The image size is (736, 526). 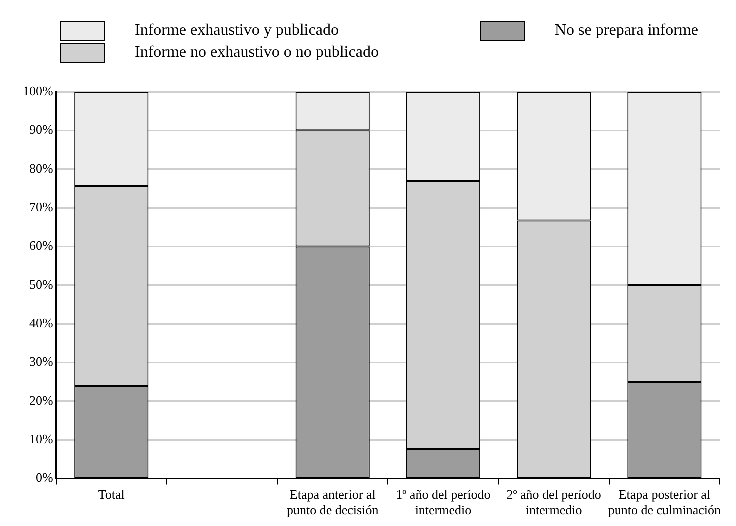 I want to click on x-tick-label: 1º año del período intermedio, so click(x=443, y=502).